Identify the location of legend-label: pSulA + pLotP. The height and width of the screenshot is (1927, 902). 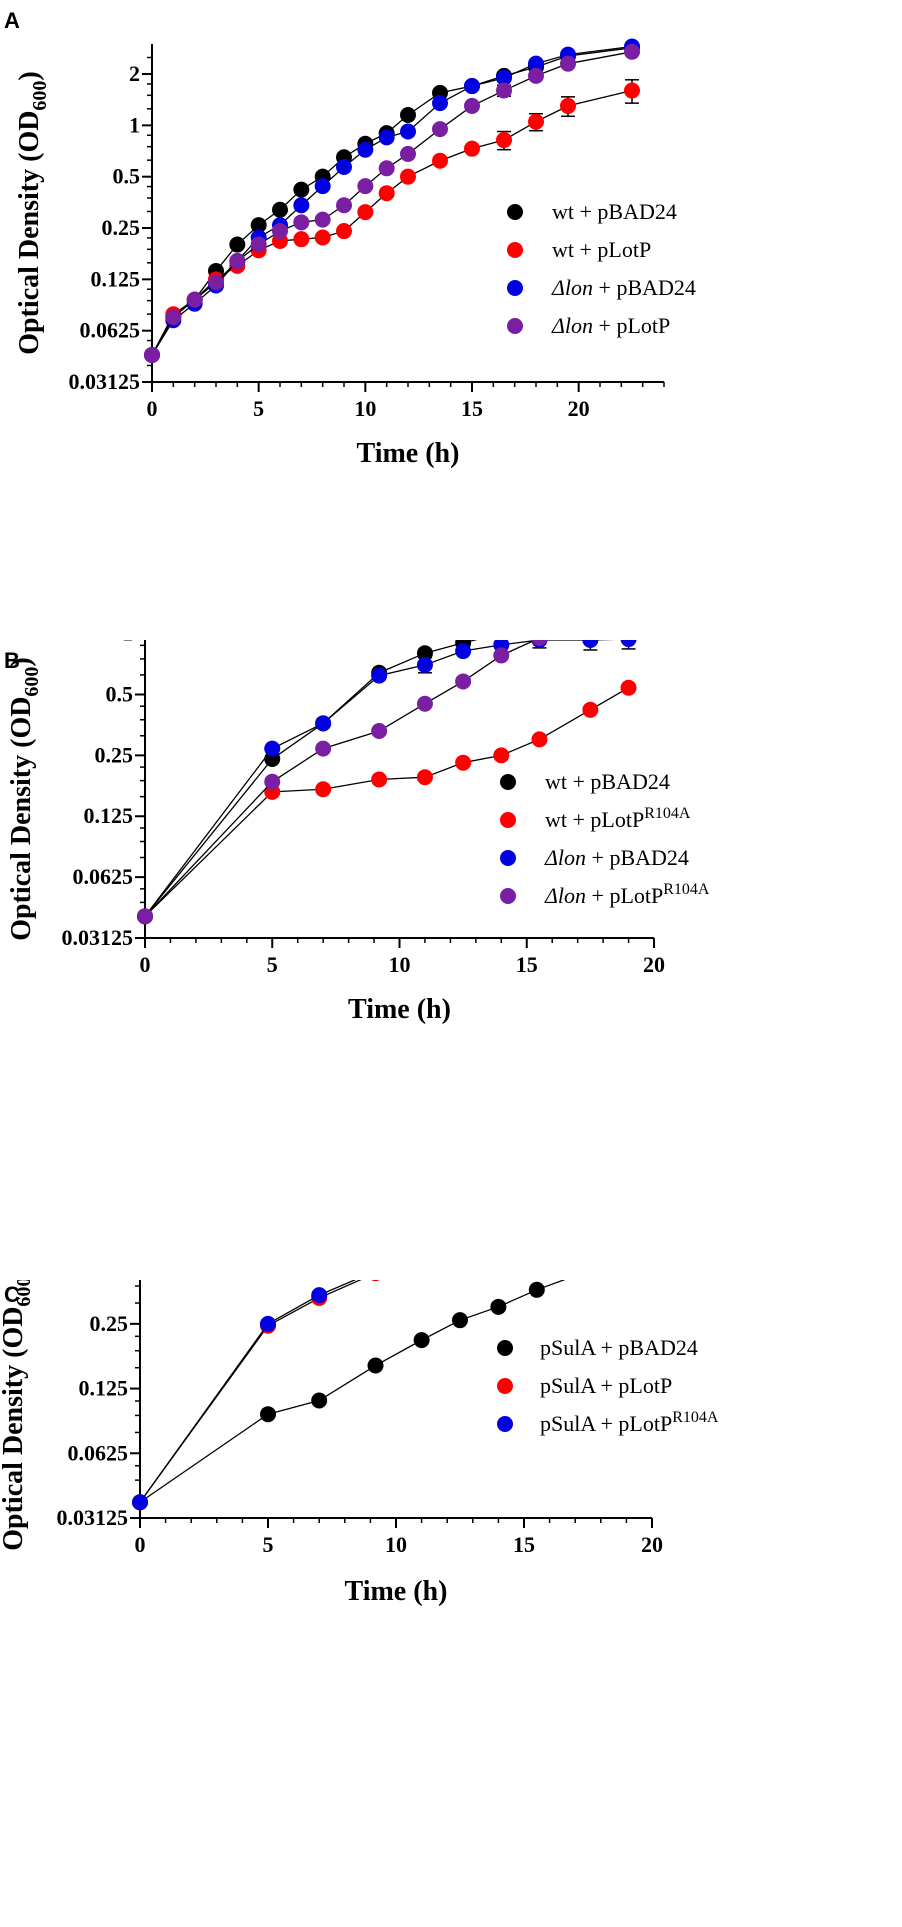
(606, 1385).